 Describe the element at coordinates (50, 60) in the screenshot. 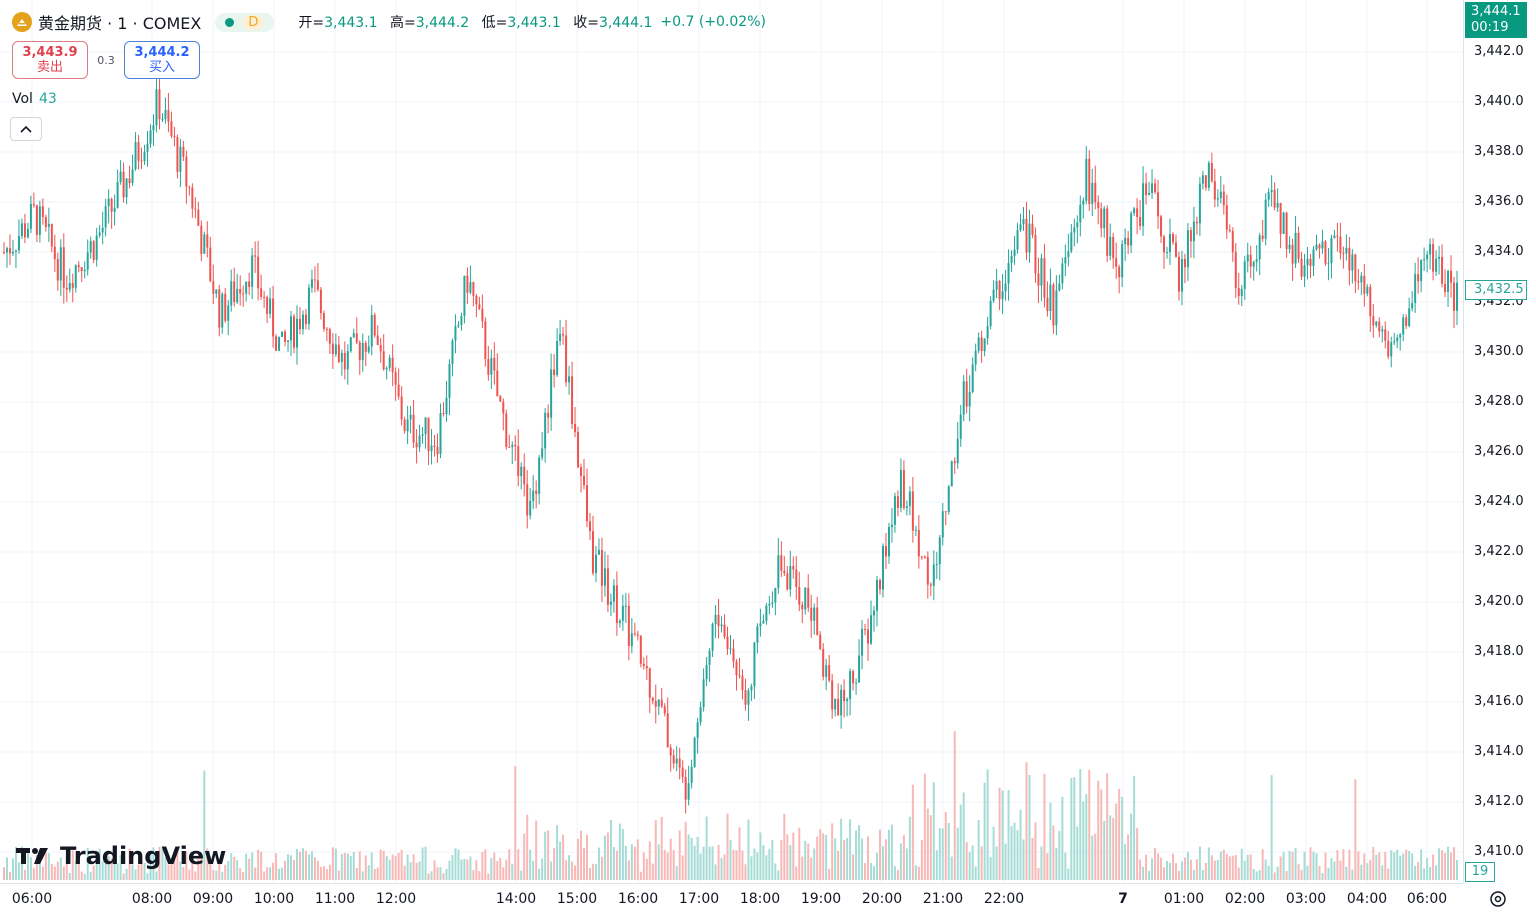

I see `sell-button: 3,443.9 卖出` at that location.